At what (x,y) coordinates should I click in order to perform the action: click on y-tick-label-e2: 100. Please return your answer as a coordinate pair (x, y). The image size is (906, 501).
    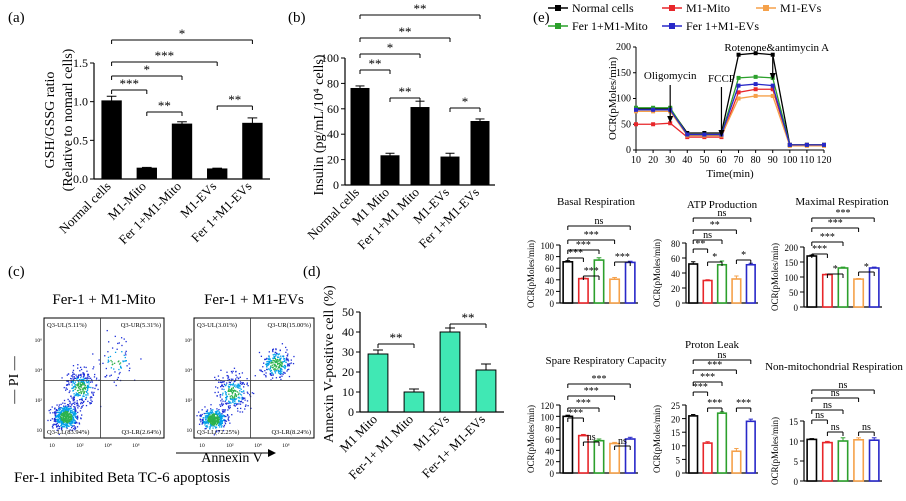
    Looking at the image, I should click on (792, 278).